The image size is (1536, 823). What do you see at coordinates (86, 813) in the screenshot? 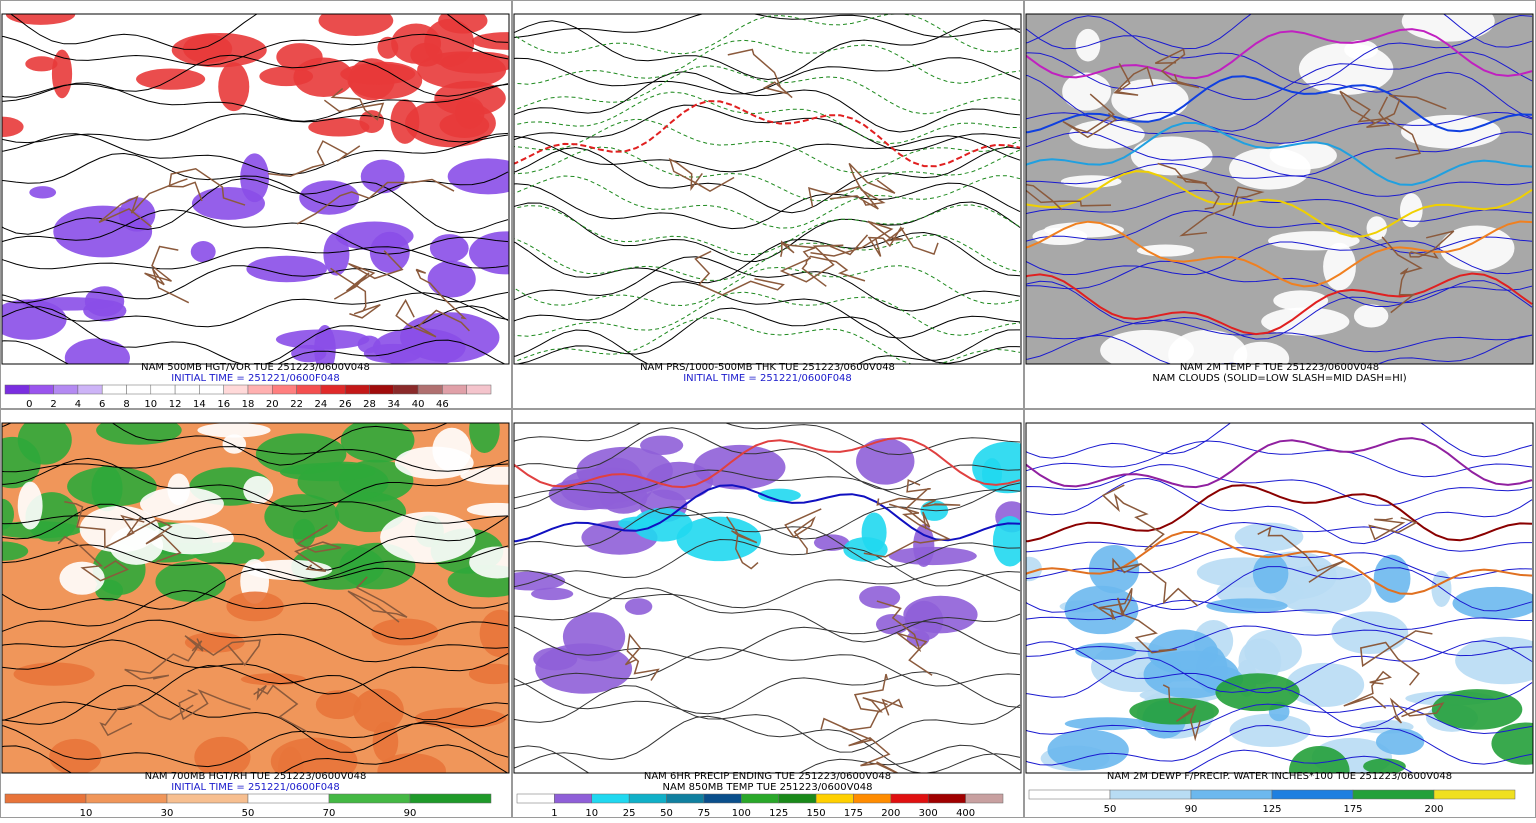
I see `colorbar-label: 10` at bounding box center [86, 813].